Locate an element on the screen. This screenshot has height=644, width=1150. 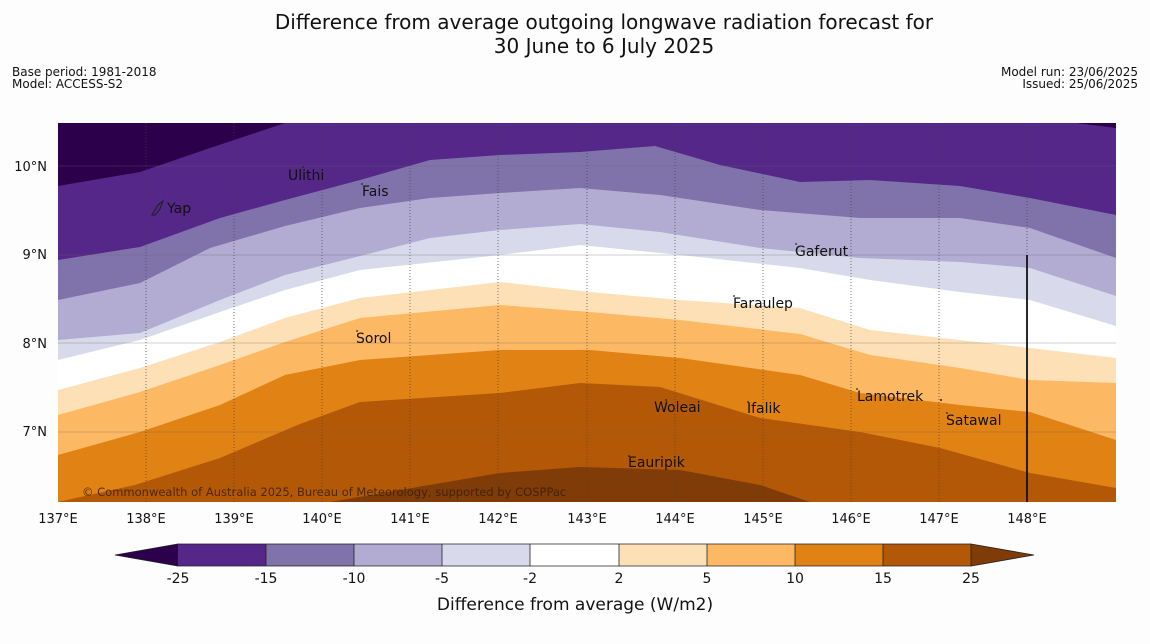
lat-label-8n: 8°N is located at coordinates (35, 344).